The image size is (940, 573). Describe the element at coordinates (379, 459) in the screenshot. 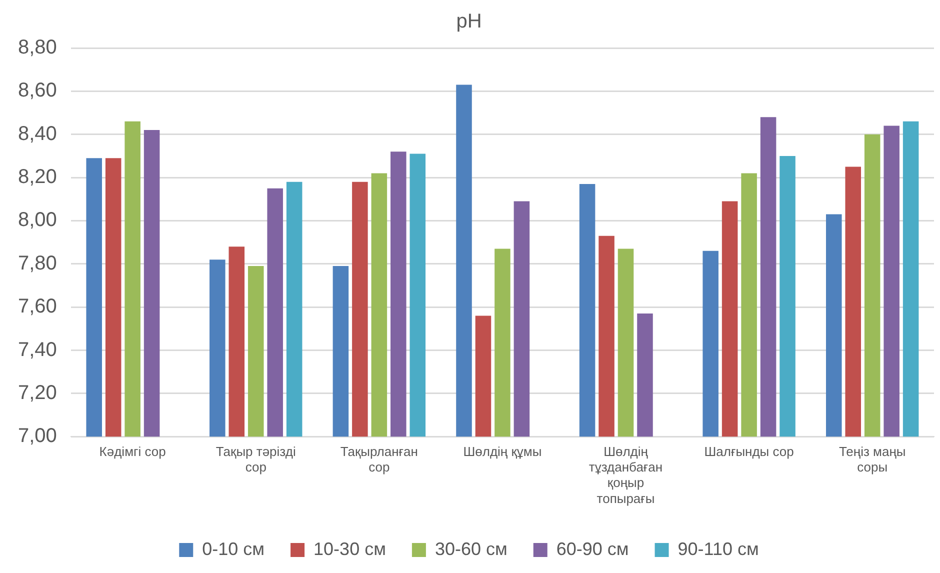

I see `x-tick-label: Тақырланған сор` at that location.